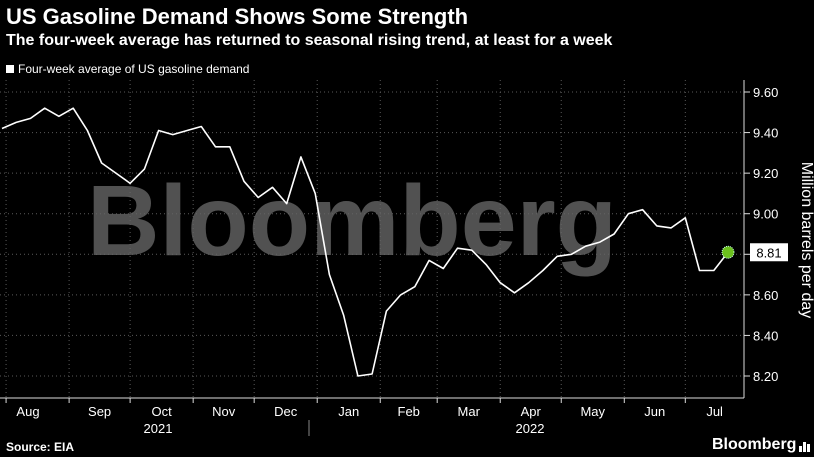 Image resolution: width=814 pixels, height=457 pixels. Describe the element at coordinates (237, 16) in the screenshot. I see `chart-title: US Gasoline Demand Shows Some Strength` at that location.